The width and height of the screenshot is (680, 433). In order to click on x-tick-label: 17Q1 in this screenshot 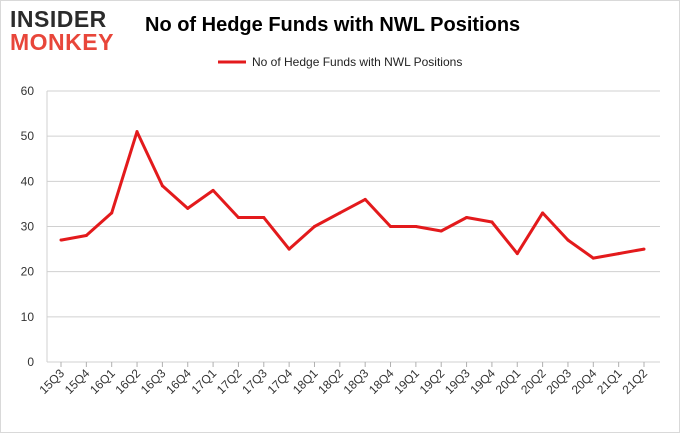, I will do `click(204, 381)`.